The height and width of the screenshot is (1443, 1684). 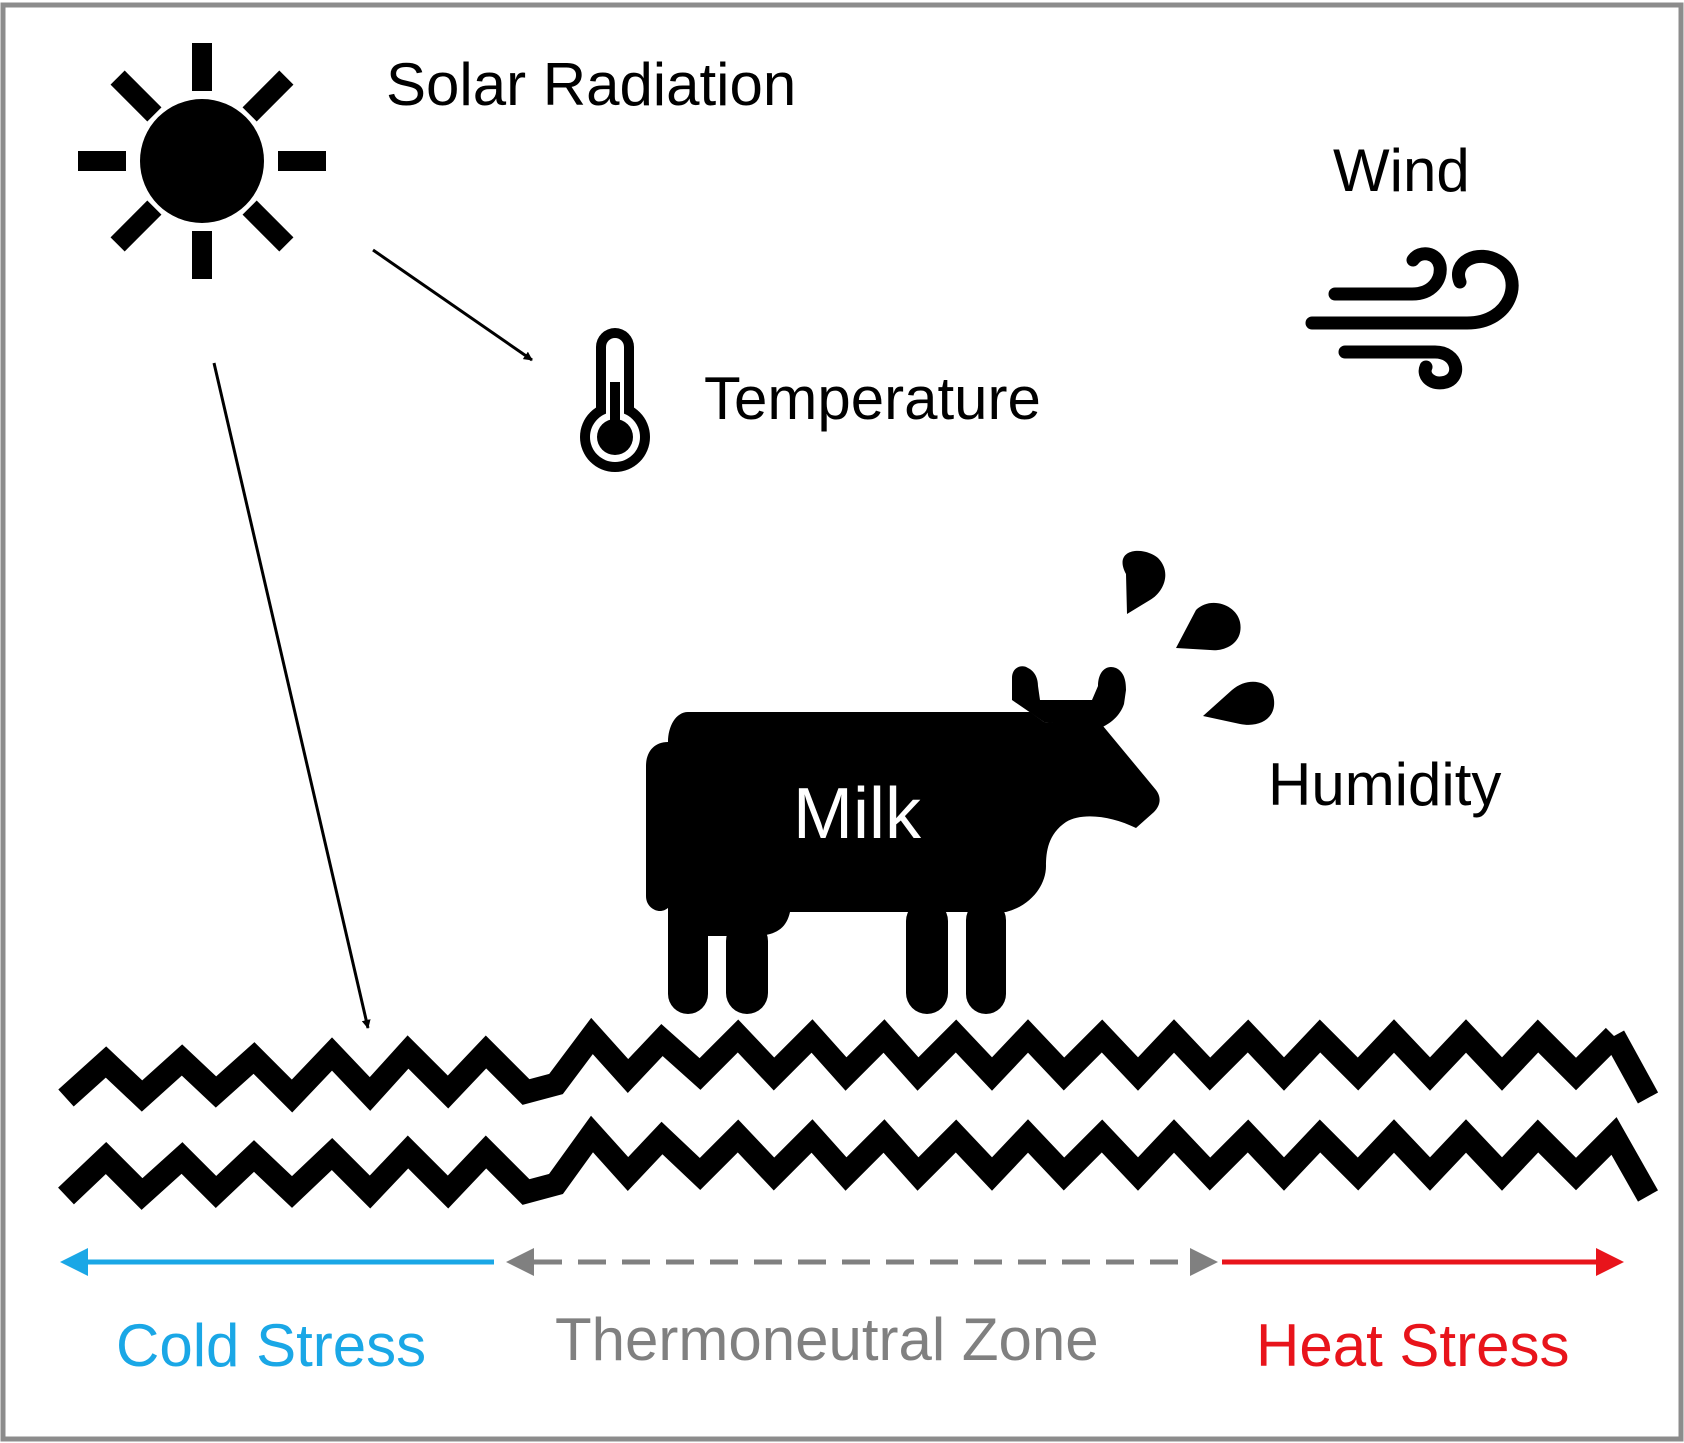 What do you see at coordinates (291, 695) in the screenshot?
I see `solar-to-ground-arrow` at bounding box center [291, 695].